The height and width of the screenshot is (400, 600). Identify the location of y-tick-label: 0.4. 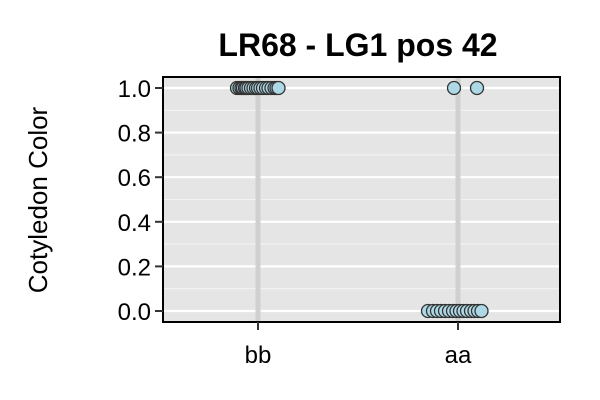
(134, 223).